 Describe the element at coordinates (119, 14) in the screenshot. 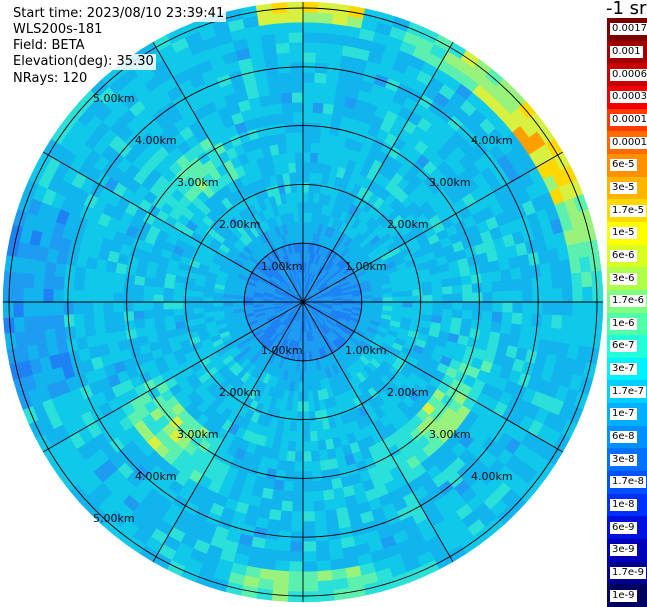

I see `start-time-label: Start time: 2023/08/10 23:39:41` at that location.